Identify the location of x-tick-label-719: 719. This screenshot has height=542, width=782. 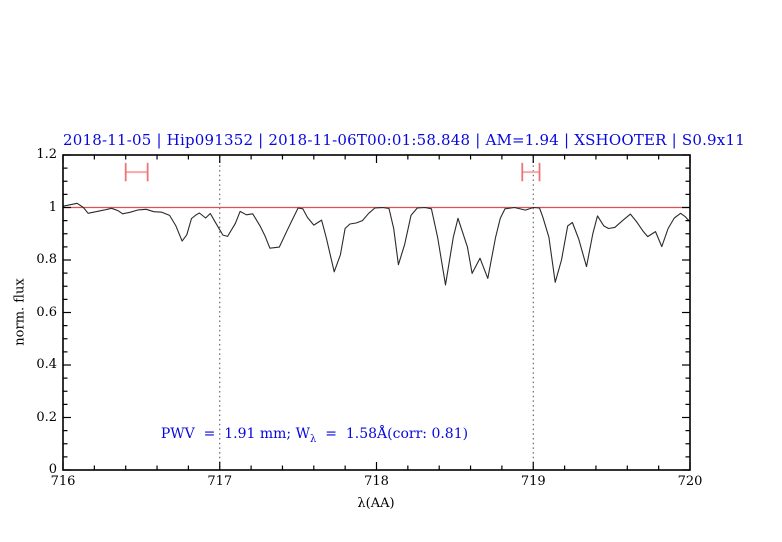
(533, 481).